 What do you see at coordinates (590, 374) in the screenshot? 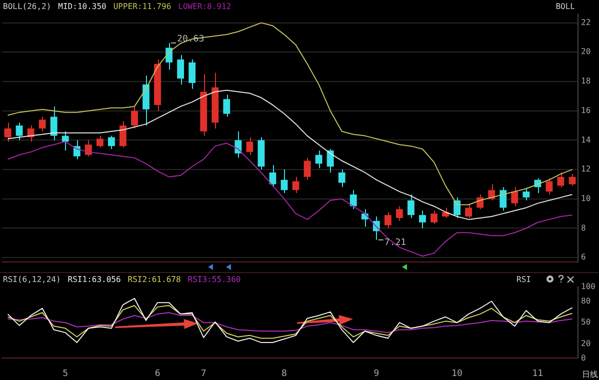
I see `text: 日线` at bounding box center [590, 374].